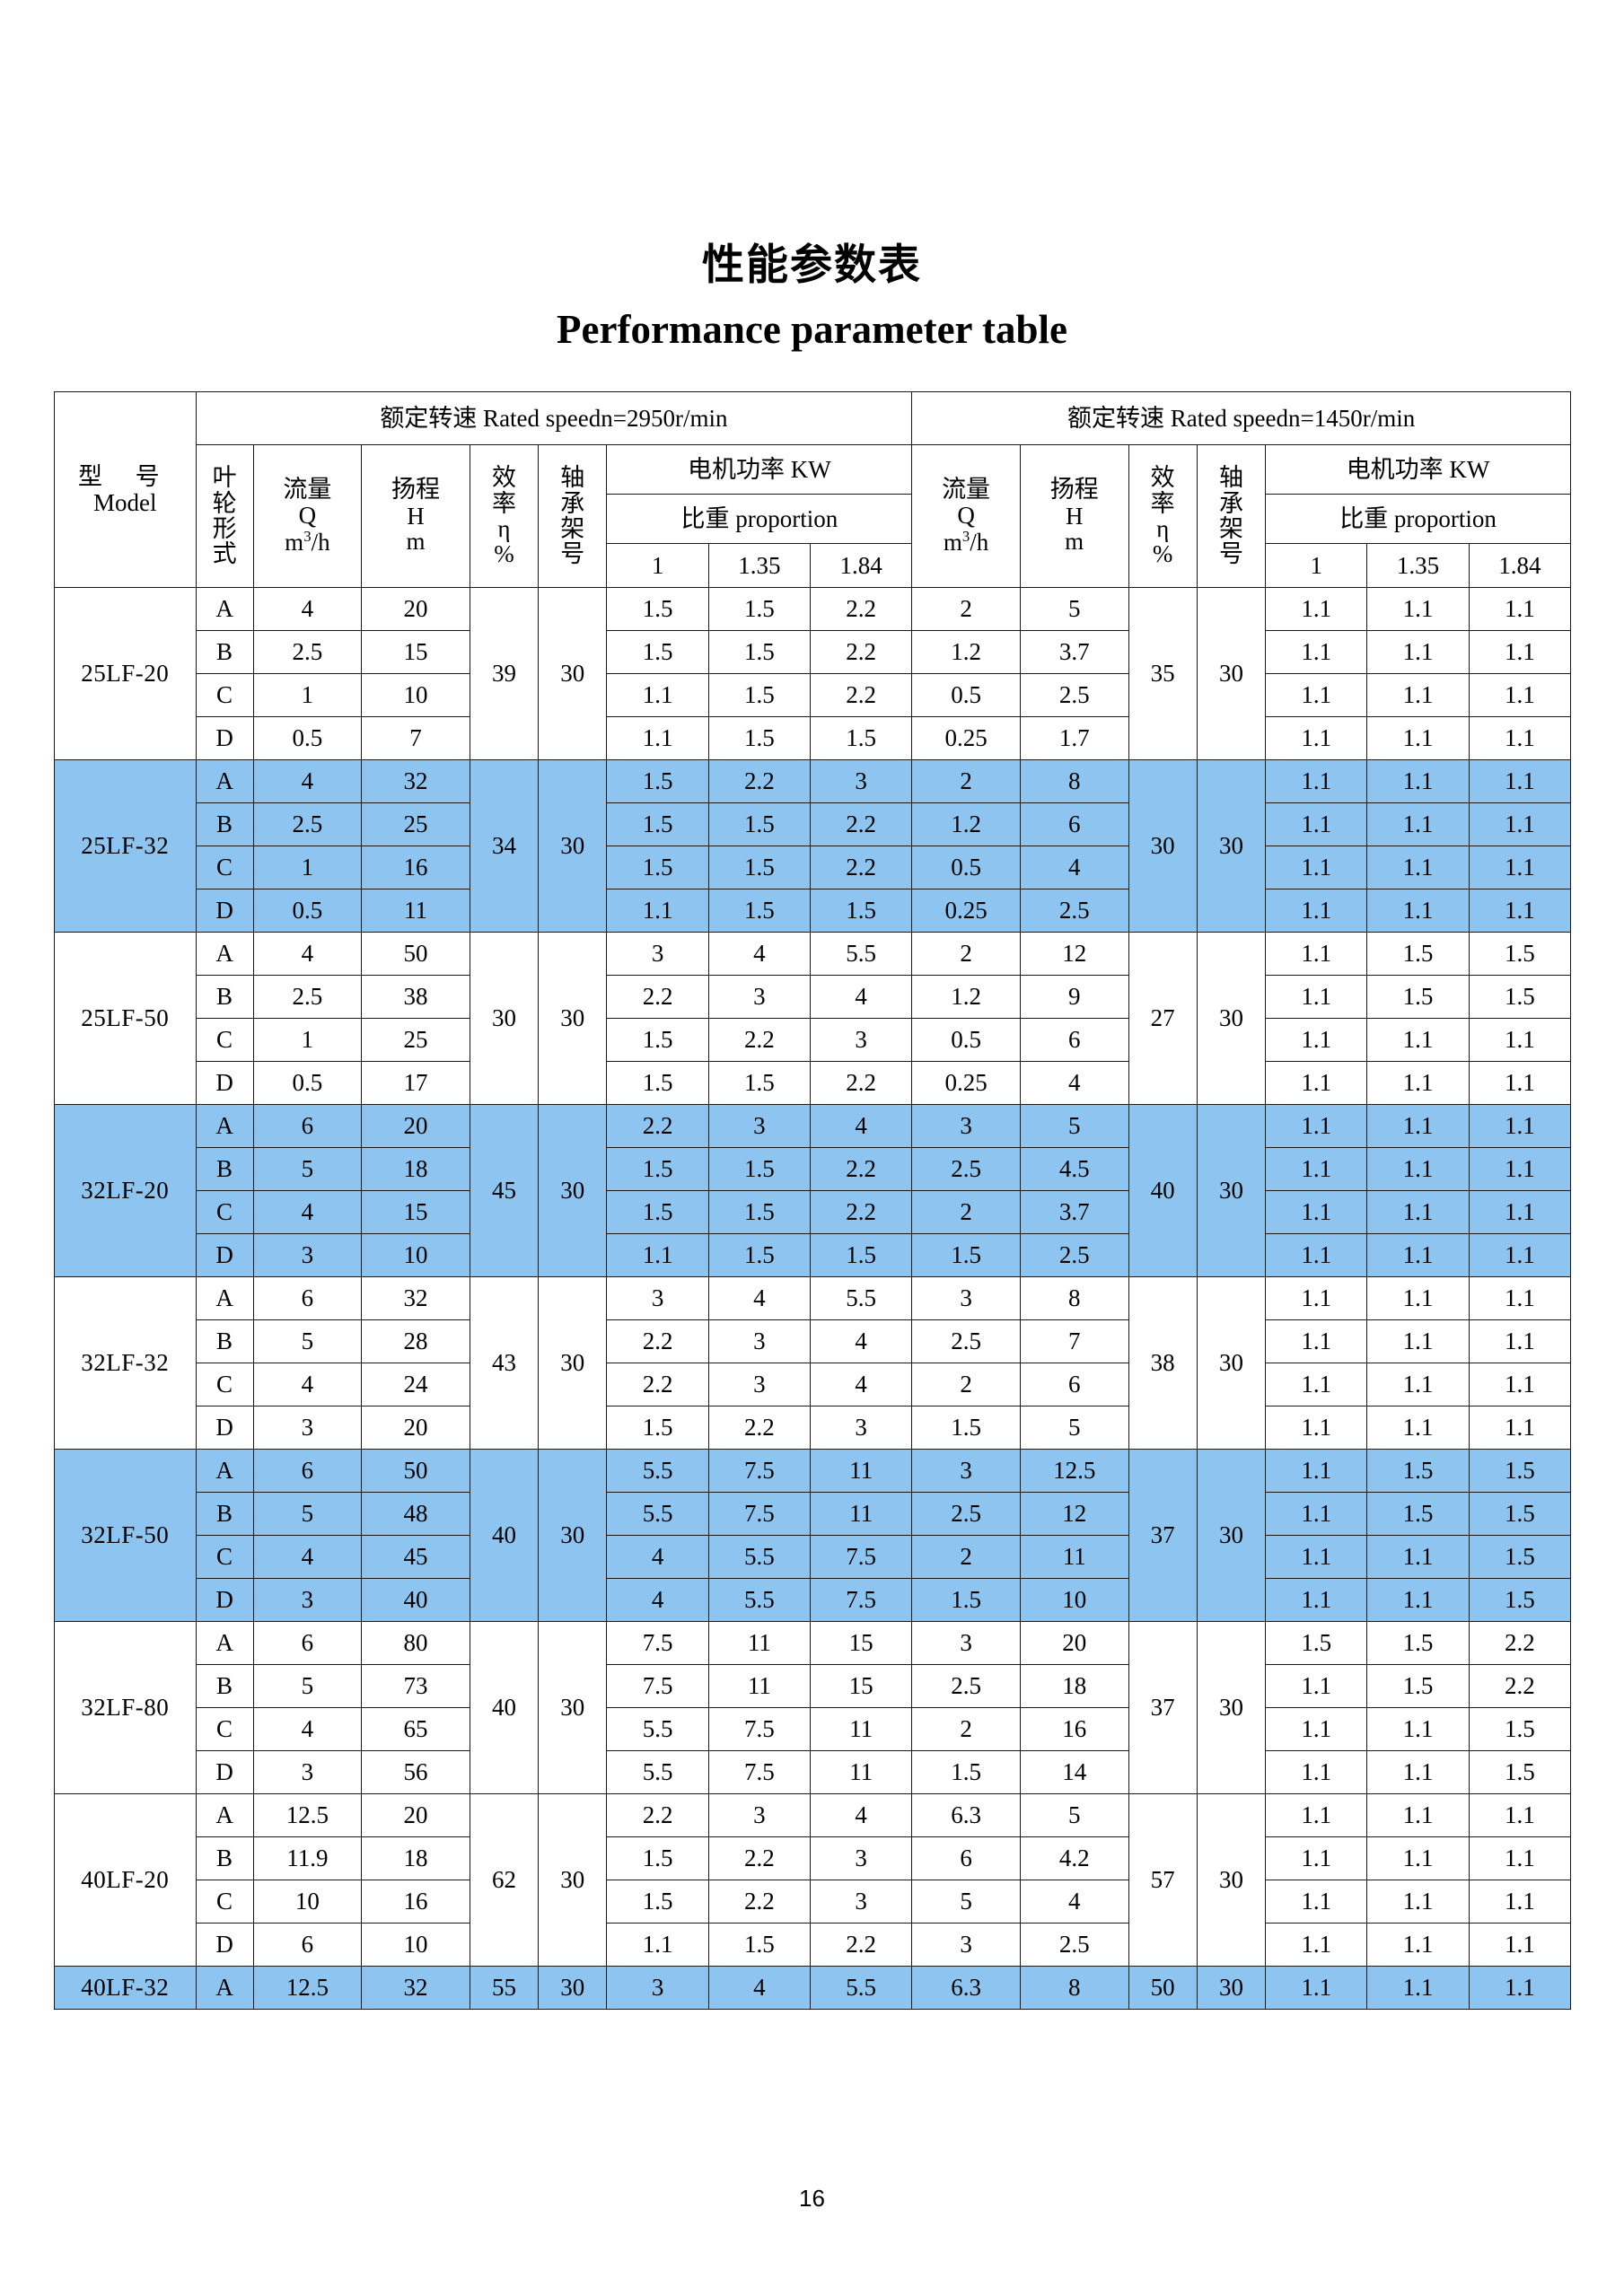  I want to click on table-row: 25LF-50 A 4 50 30 30 3 4 5.5 2 12 27 30 1.1 1.5 1.5, so click(813, 1018).